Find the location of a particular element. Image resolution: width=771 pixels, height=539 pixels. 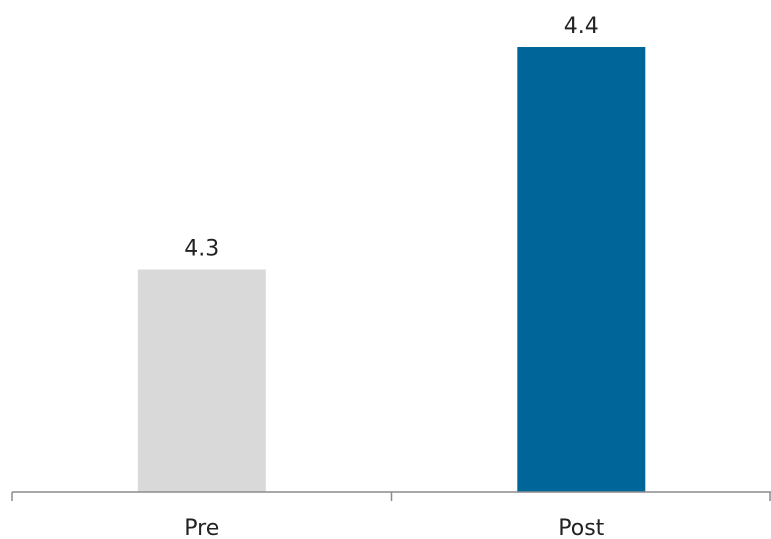

x-tick-labels-group: Pre Post is located at coordinates (394, 527).